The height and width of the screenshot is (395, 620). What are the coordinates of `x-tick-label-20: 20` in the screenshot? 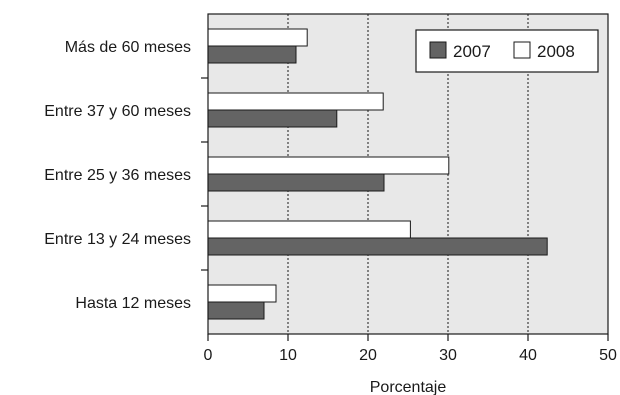 It's located at (368, 355).